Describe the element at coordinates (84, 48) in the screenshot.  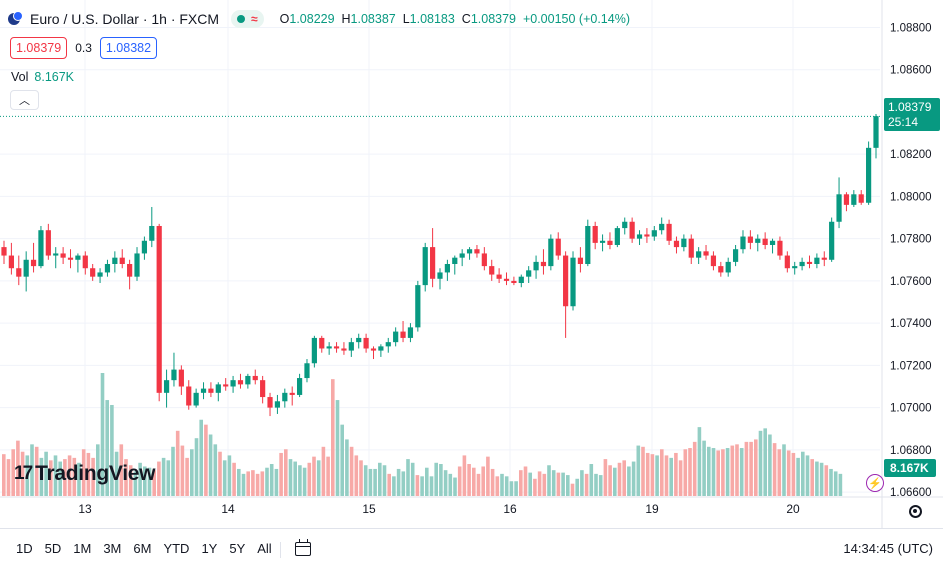
I see `trade-panel: 1.08379 0.3 1.08382` at that location.